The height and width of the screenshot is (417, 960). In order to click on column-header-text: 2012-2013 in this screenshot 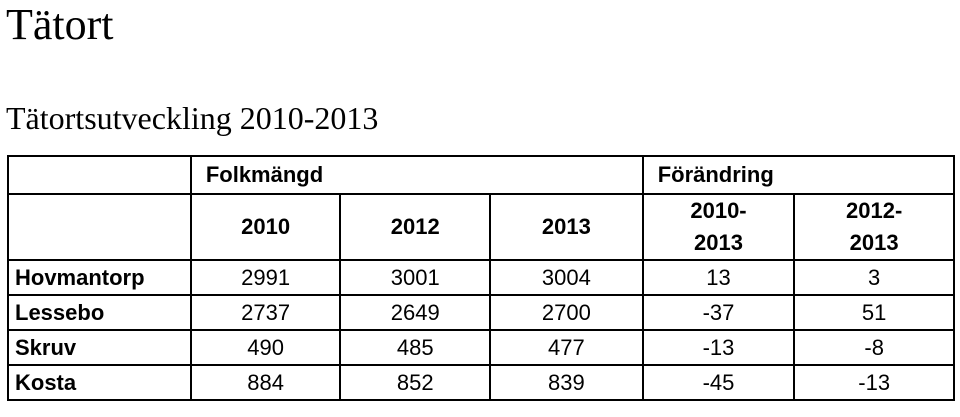, I will do `click(874, 226)`.